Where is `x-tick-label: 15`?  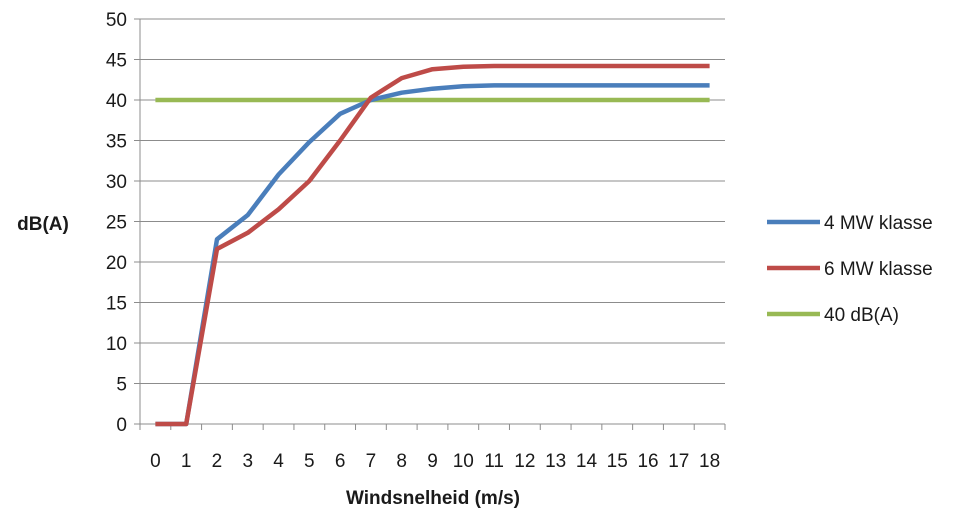 x-tick-label: 15 is located at coordinates (617, 461).